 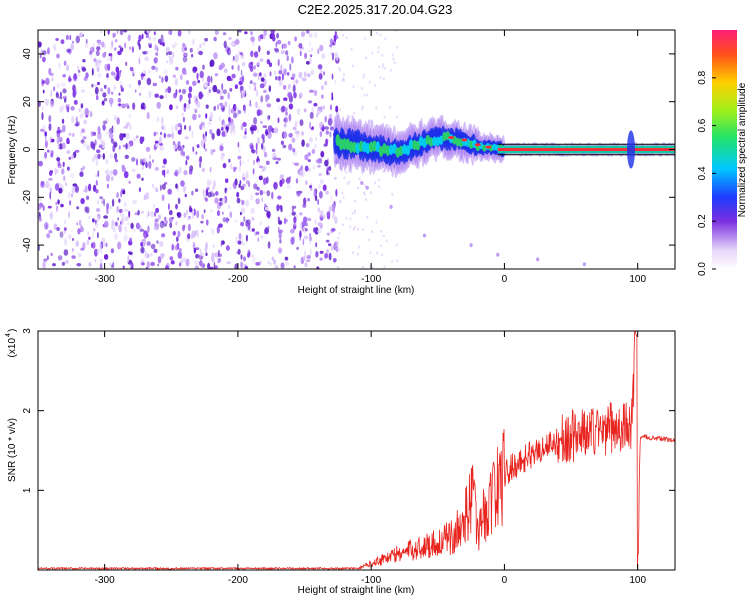 What do you see at coordinates (27, 102) in the screenshot?
I see `y-tick-label: 20` at bounding box center [27, 102].